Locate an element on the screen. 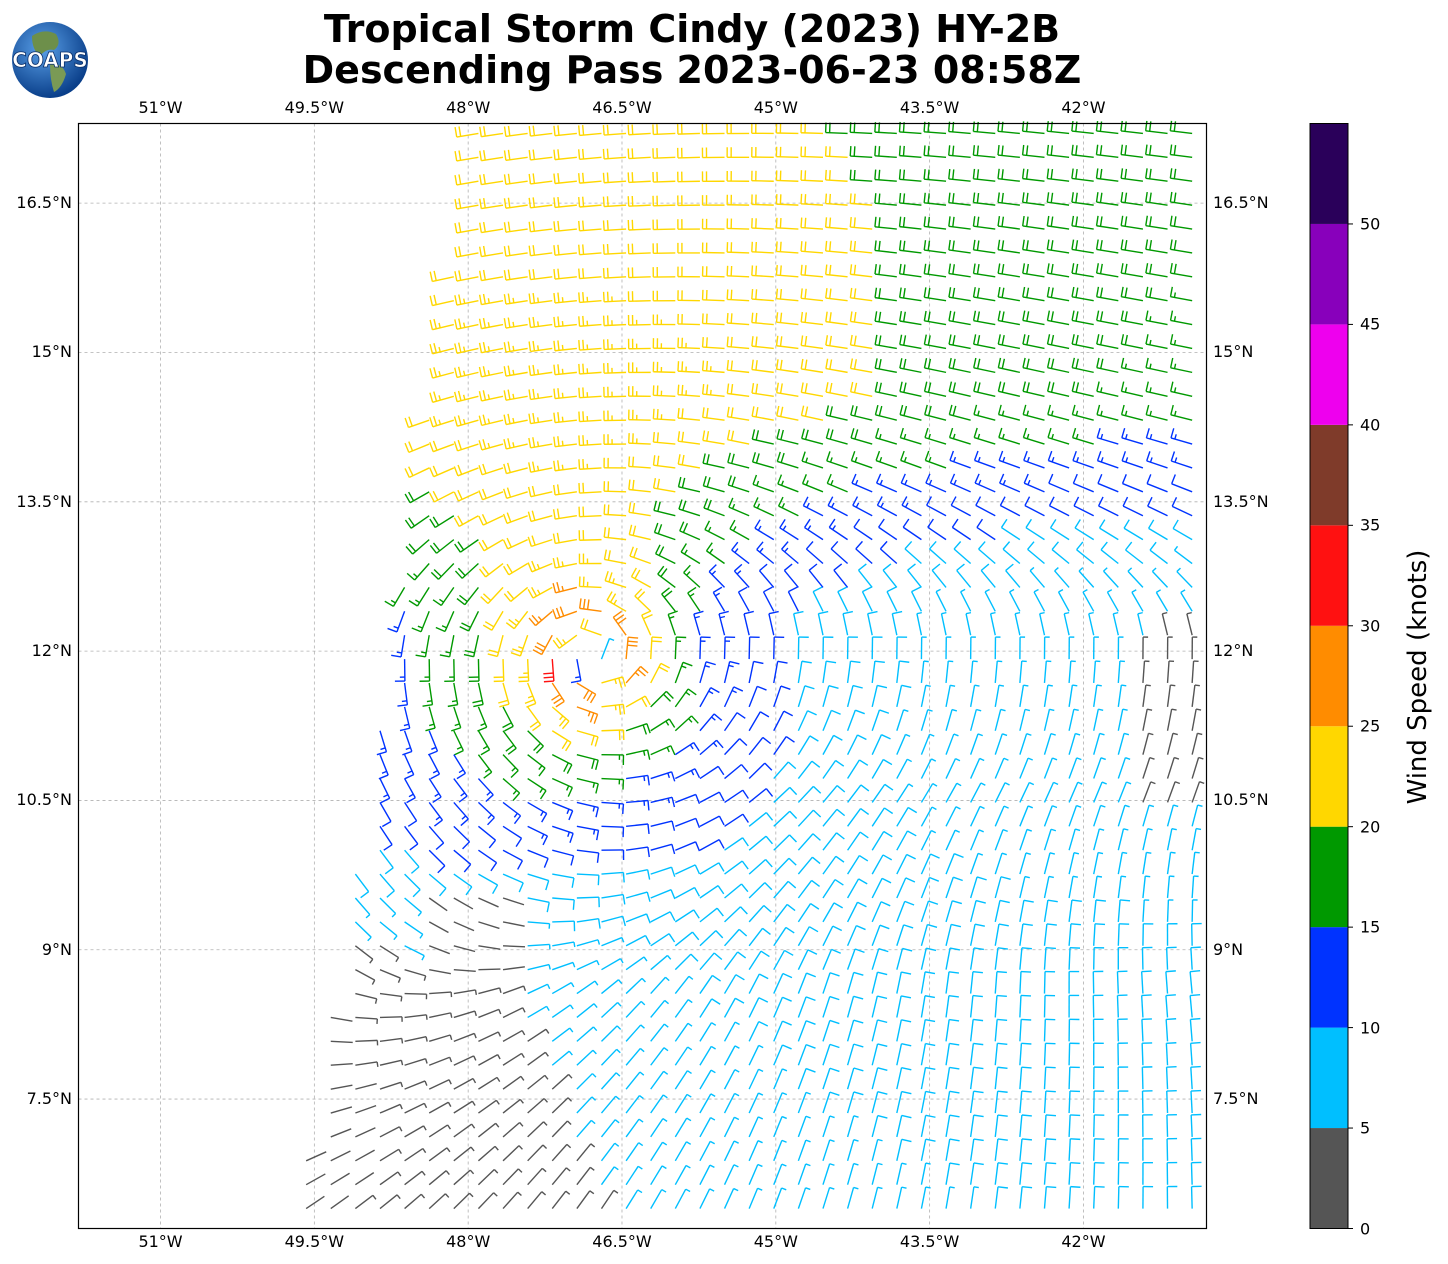  colorbar-tick-label: 0 is located at coordinates (1365, 1228).